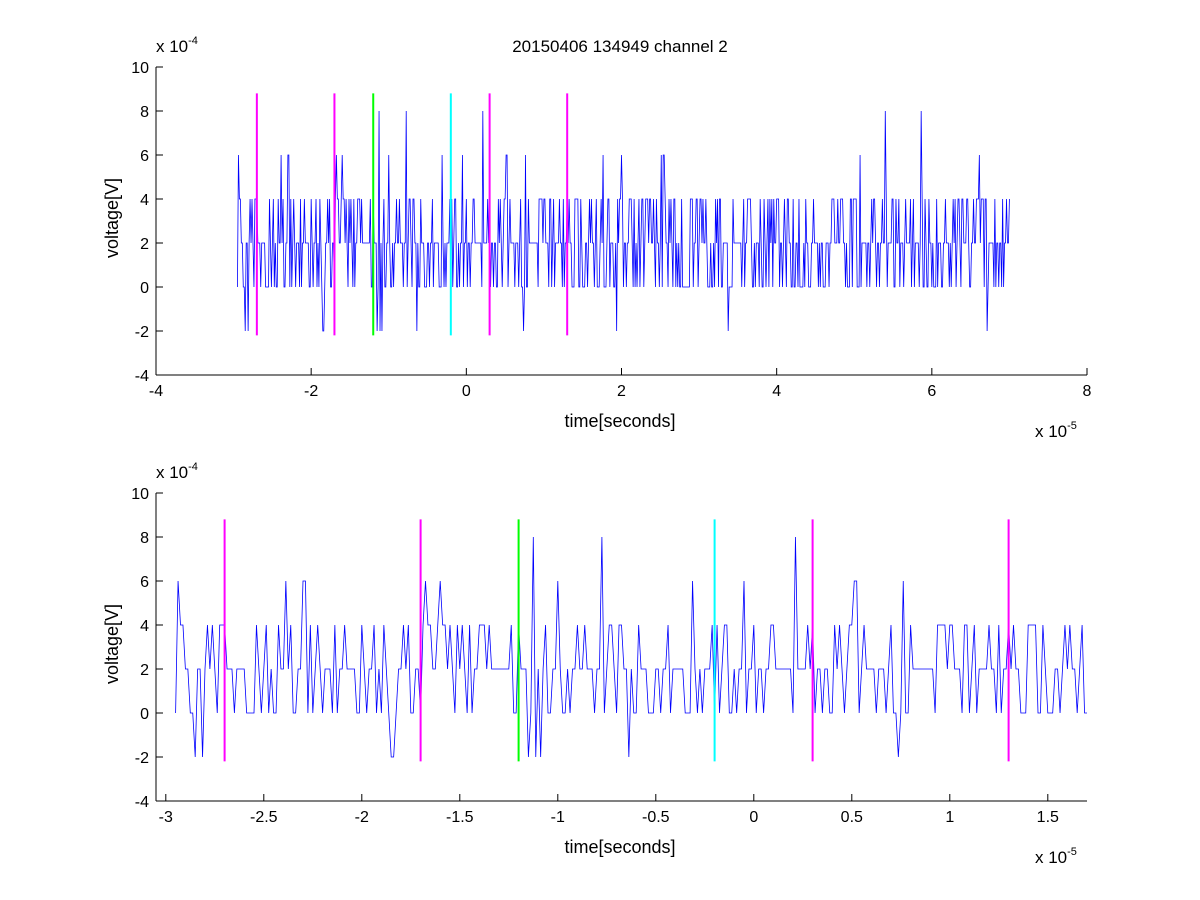 Image resolution: width=1200 pixels, height=900 pixels. I want to click on top-x-ticks: -4 -2 0 2 4 6 8, so click(620, 384).